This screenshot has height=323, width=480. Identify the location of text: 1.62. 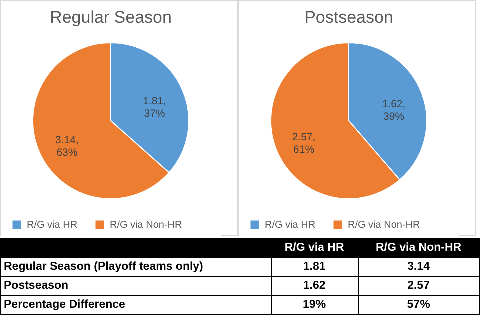
(314, 286).